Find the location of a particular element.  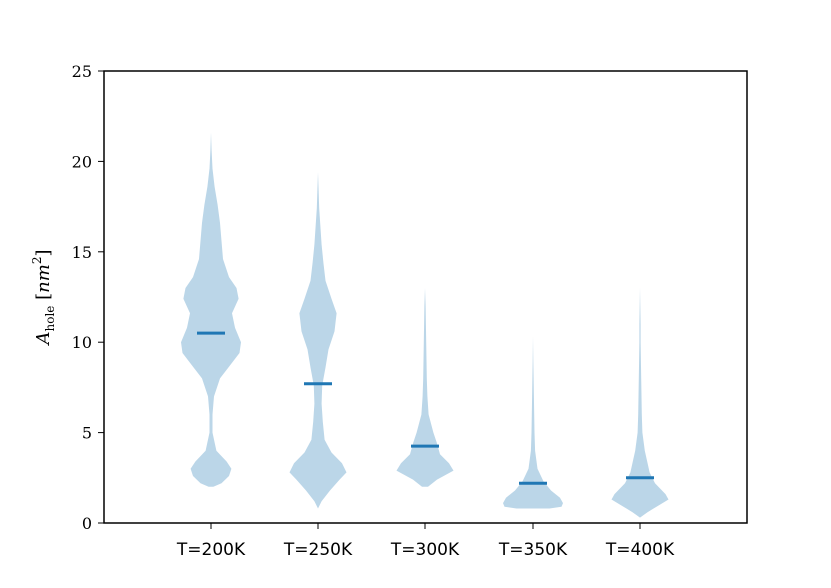

median-markers is located at coordinates (425, 408).